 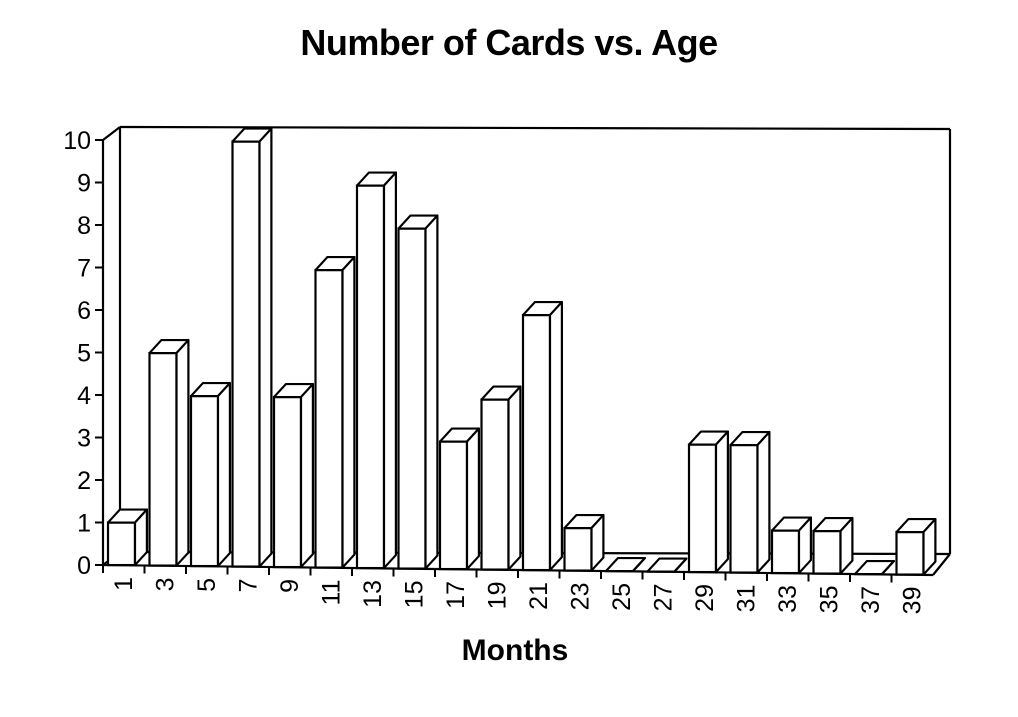 What do you see at coordinates (373, 594) in the screenshot?
I see `x-tick-label: 13` at bounding box center [373, 594].